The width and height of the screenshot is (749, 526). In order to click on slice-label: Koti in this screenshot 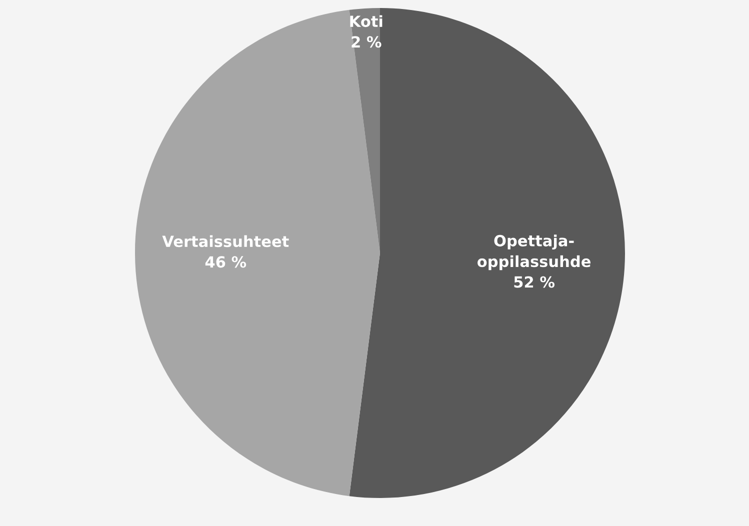, I will do `click(366, 21)`.